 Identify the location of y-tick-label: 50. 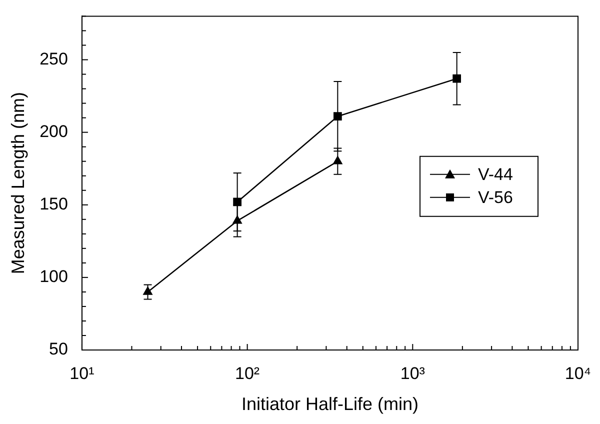
(58, 349).